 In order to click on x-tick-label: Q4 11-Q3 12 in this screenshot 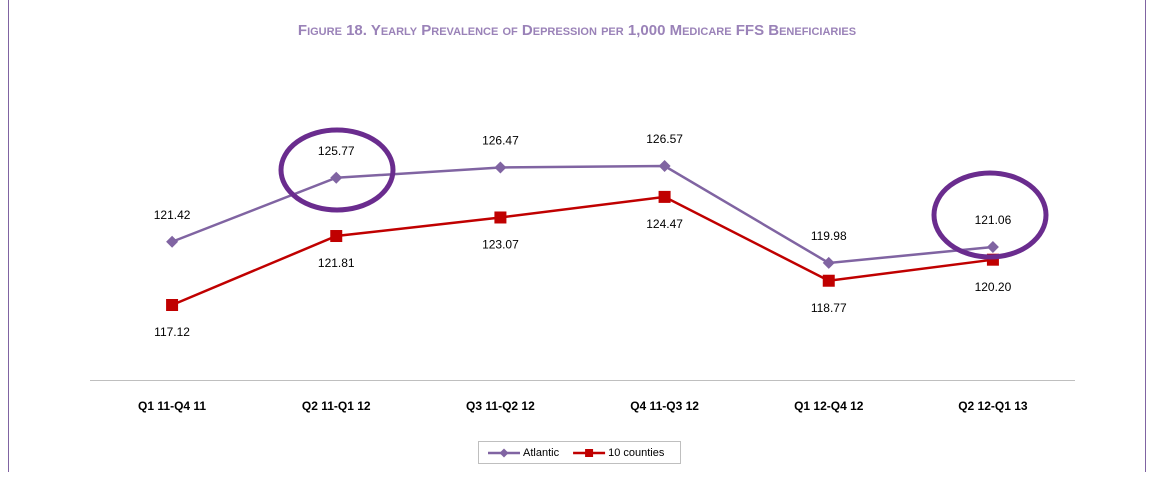, I will do `click(664, 406)`.